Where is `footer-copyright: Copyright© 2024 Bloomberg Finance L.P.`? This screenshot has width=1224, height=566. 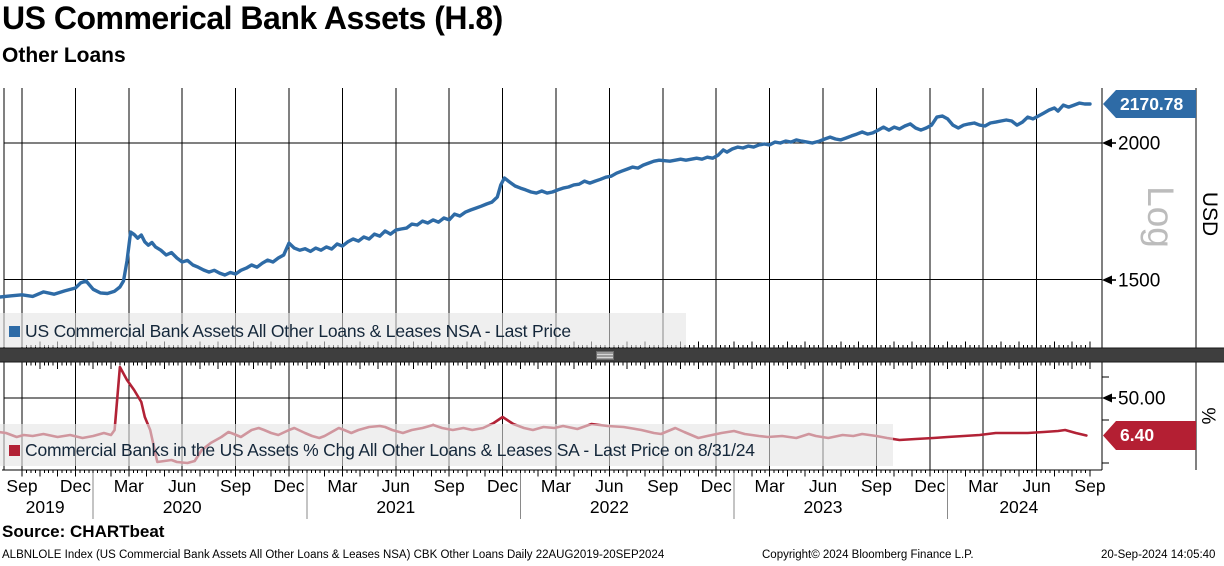
footer-copyright: Copyright© 2024 Bloomberg Finance L.P. is located at coordinates (868, 555).